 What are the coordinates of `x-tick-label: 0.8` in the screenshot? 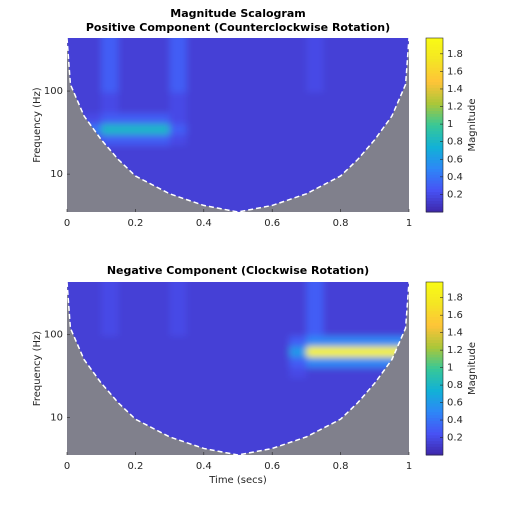 It's located at (341, 223).